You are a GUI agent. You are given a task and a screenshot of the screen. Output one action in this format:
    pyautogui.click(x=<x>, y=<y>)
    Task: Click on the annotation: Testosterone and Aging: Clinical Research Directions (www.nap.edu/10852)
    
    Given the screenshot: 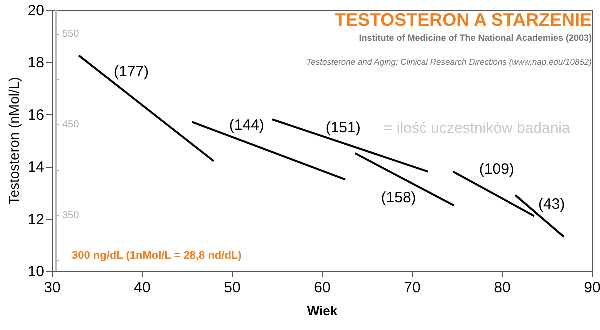 What is the action you would take?
    pyautogui.click(x=449, y=62)
    